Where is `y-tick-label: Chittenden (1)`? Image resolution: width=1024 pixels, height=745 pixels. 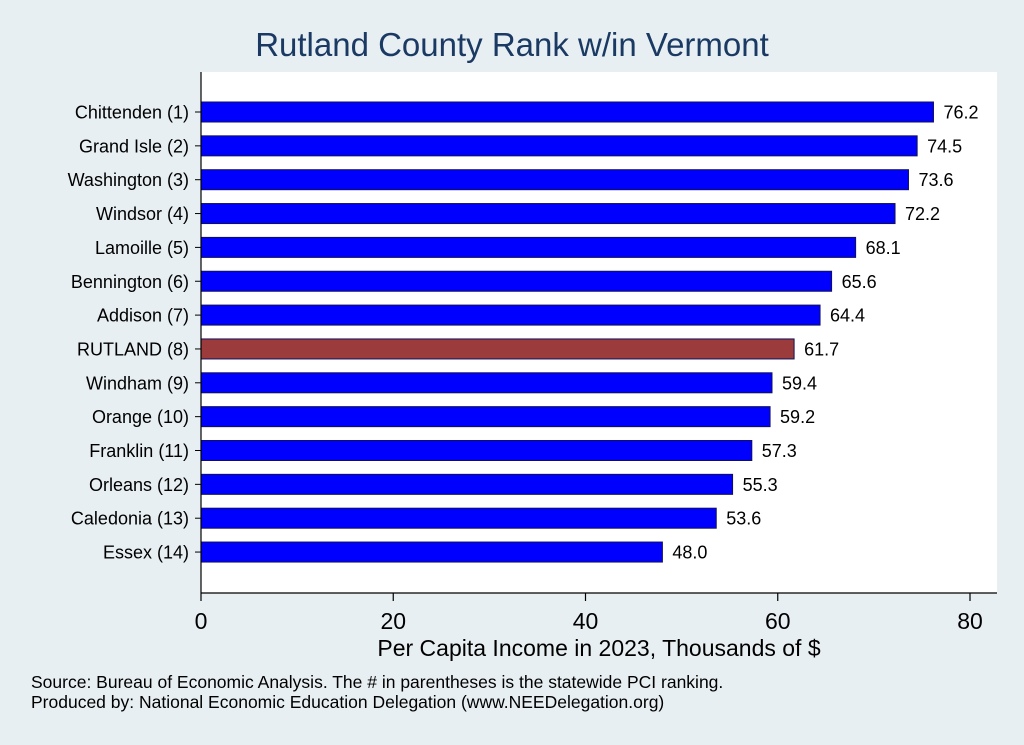 y-tick-label: Chittenden (1) is located at coordinates (132, 113).